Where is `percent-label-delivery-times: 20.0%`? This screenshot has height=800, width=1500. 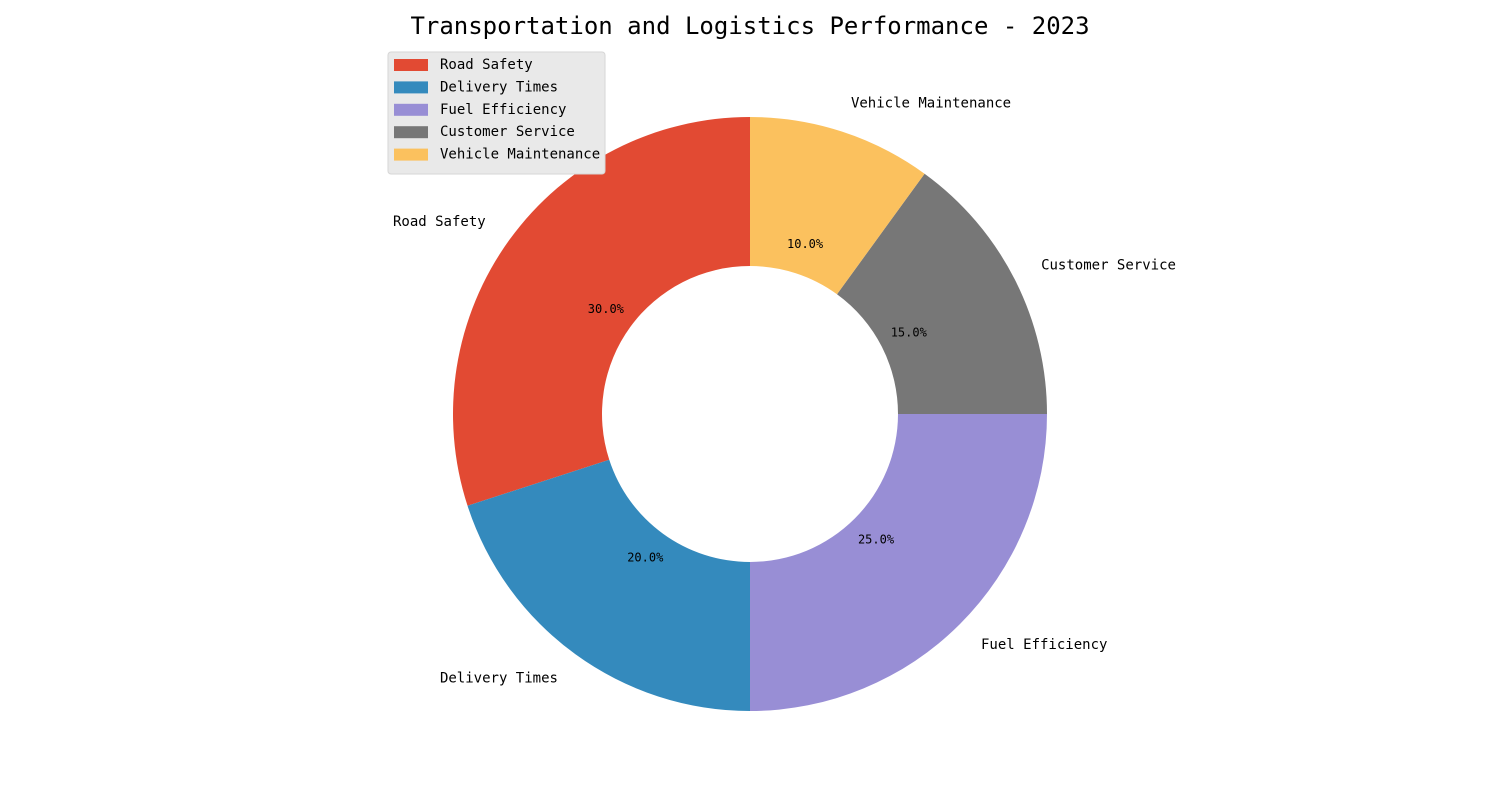
percent-label-delivery-times: 20.0% is located at coordinates (645, 558).